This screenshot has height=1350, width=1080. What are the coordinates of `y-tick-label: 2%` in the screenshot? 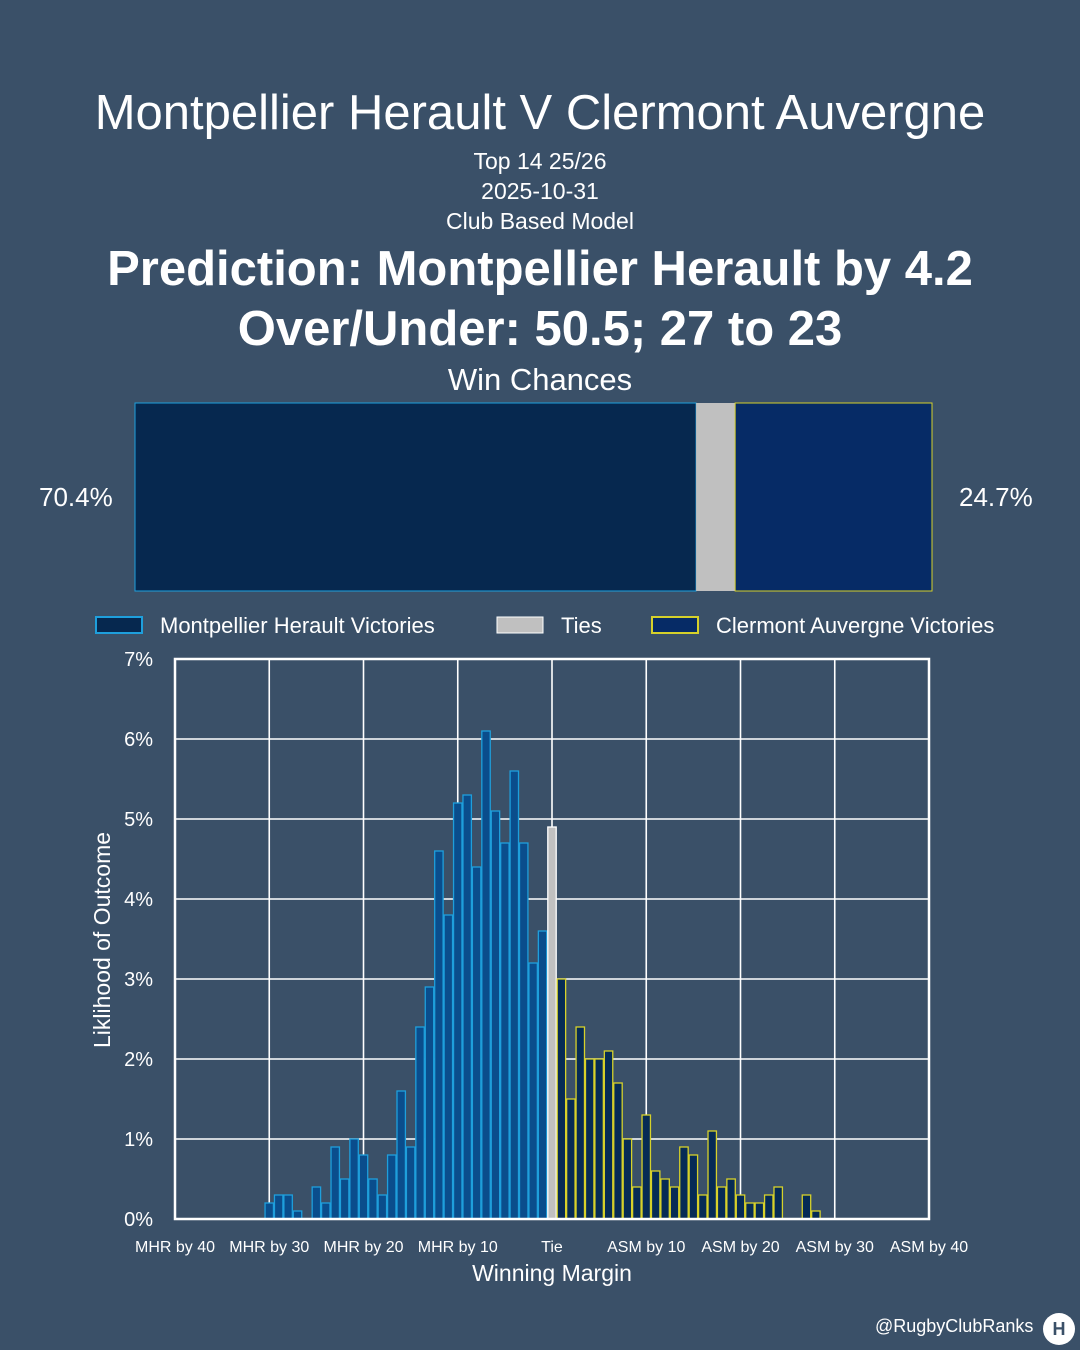 It's located at (138, 1060).